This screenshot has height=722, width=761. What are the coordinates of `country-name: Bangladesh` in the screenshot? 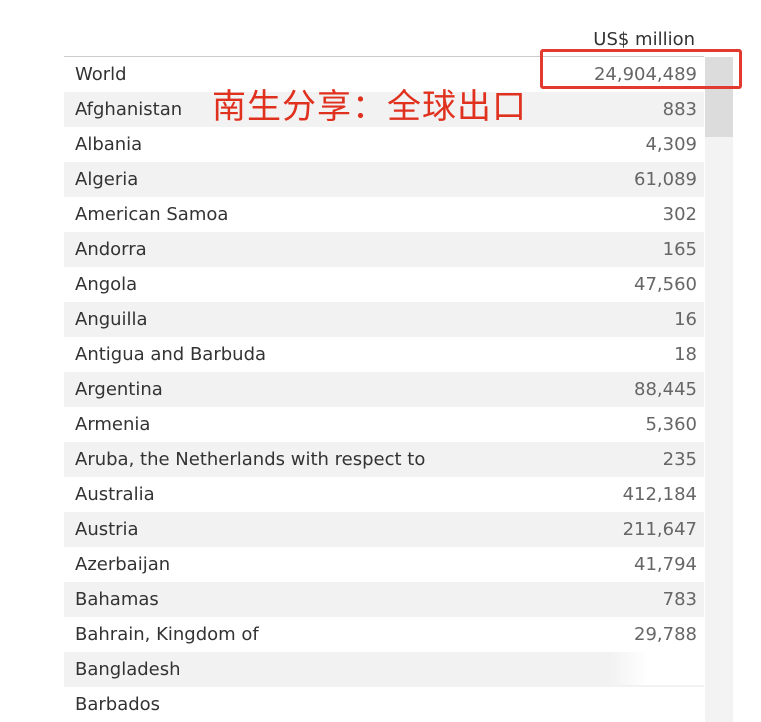 It's located at (128, 669).